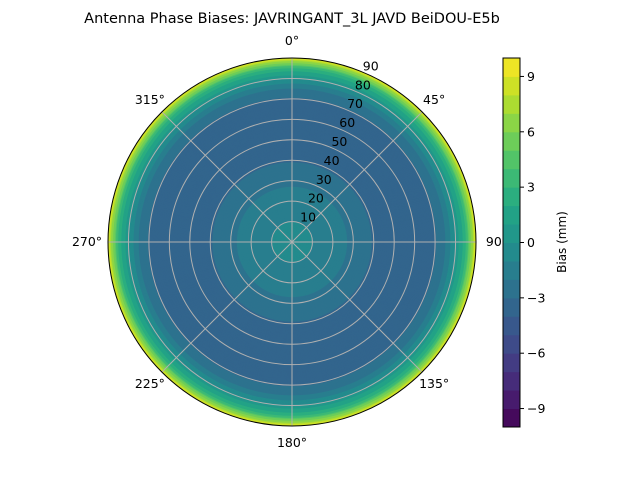  Describe the element at coordinates (531, 131) in the screenshot. I see `colorbar-tick-label: 6` at that location.